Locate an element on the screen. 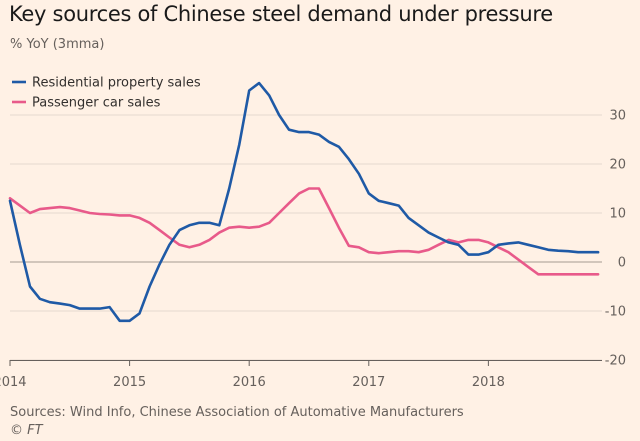 This screenshot has height=441, width=640. credit-note: © FT is located at coordinates (26, 430).